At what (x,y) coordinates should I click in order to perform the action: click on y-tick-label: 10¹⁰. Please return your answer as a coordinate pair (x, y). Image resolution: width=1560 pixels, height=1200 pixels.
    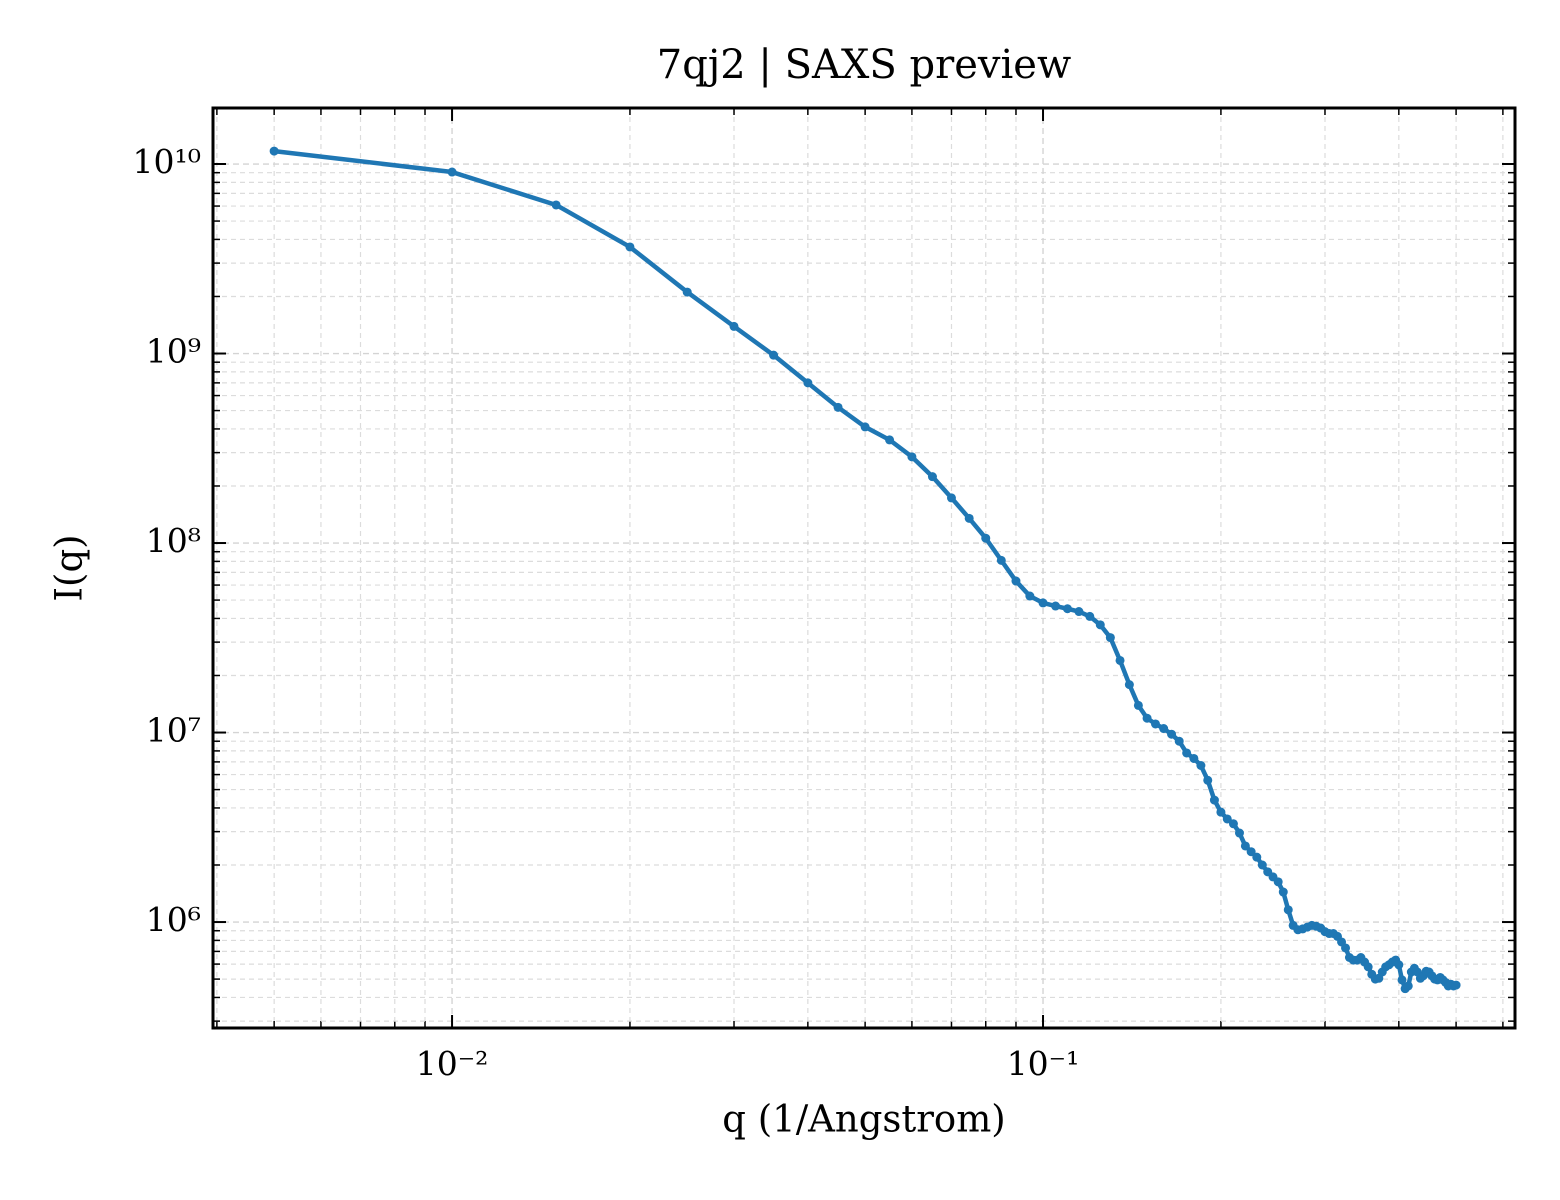
    Looking at the image, I should click on (167, 161).